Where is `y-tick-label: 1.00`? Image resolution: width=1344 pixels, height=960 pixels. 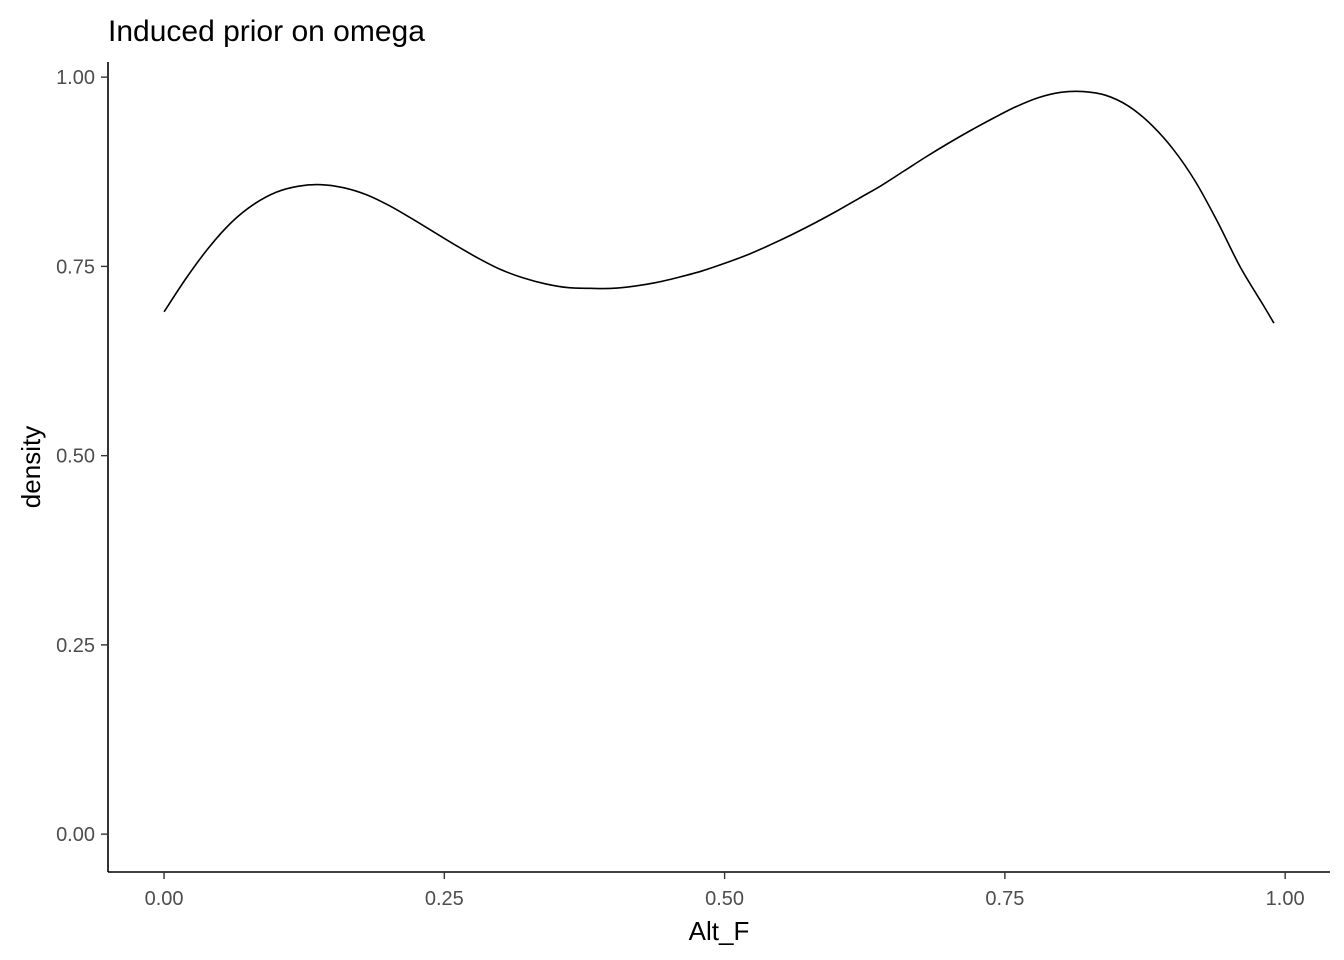 y-tick-label: 1.00 is located at coordinates (75, 78).